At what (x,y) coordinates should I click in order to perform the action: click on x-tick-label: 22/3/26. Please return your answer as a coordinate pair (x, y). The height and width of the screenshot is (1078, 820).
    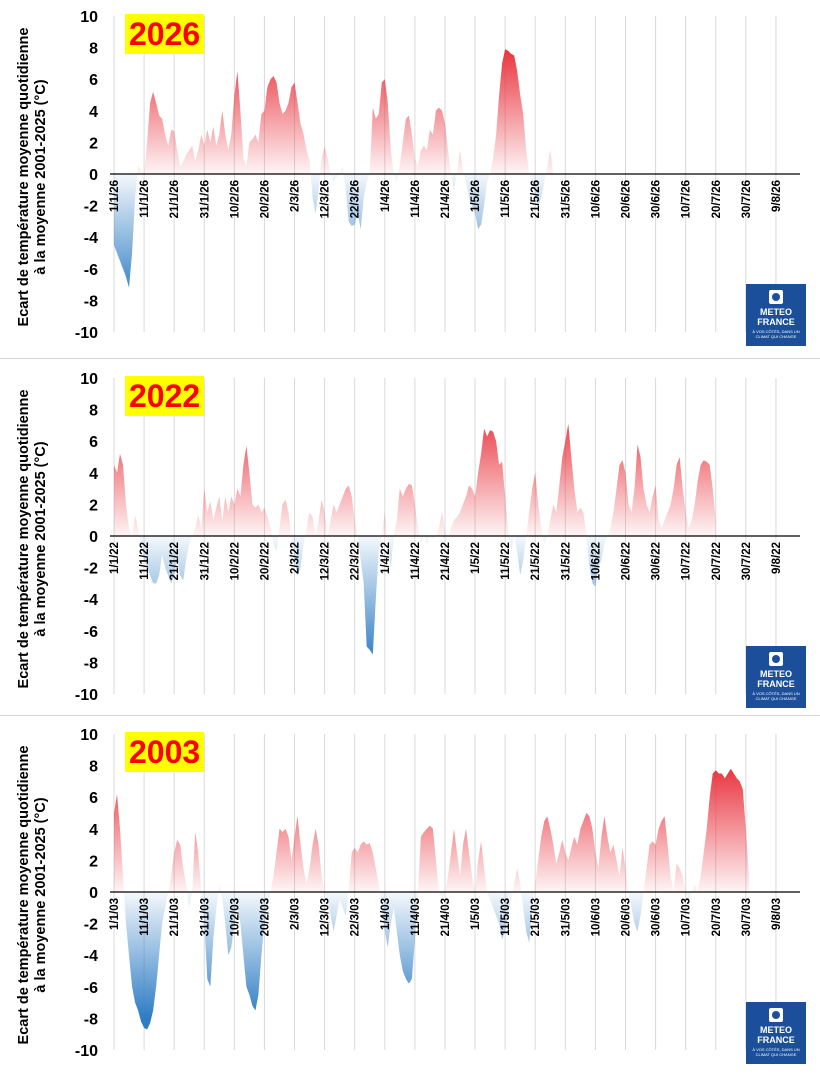
    Looking at the image, I should click on (356, 199).